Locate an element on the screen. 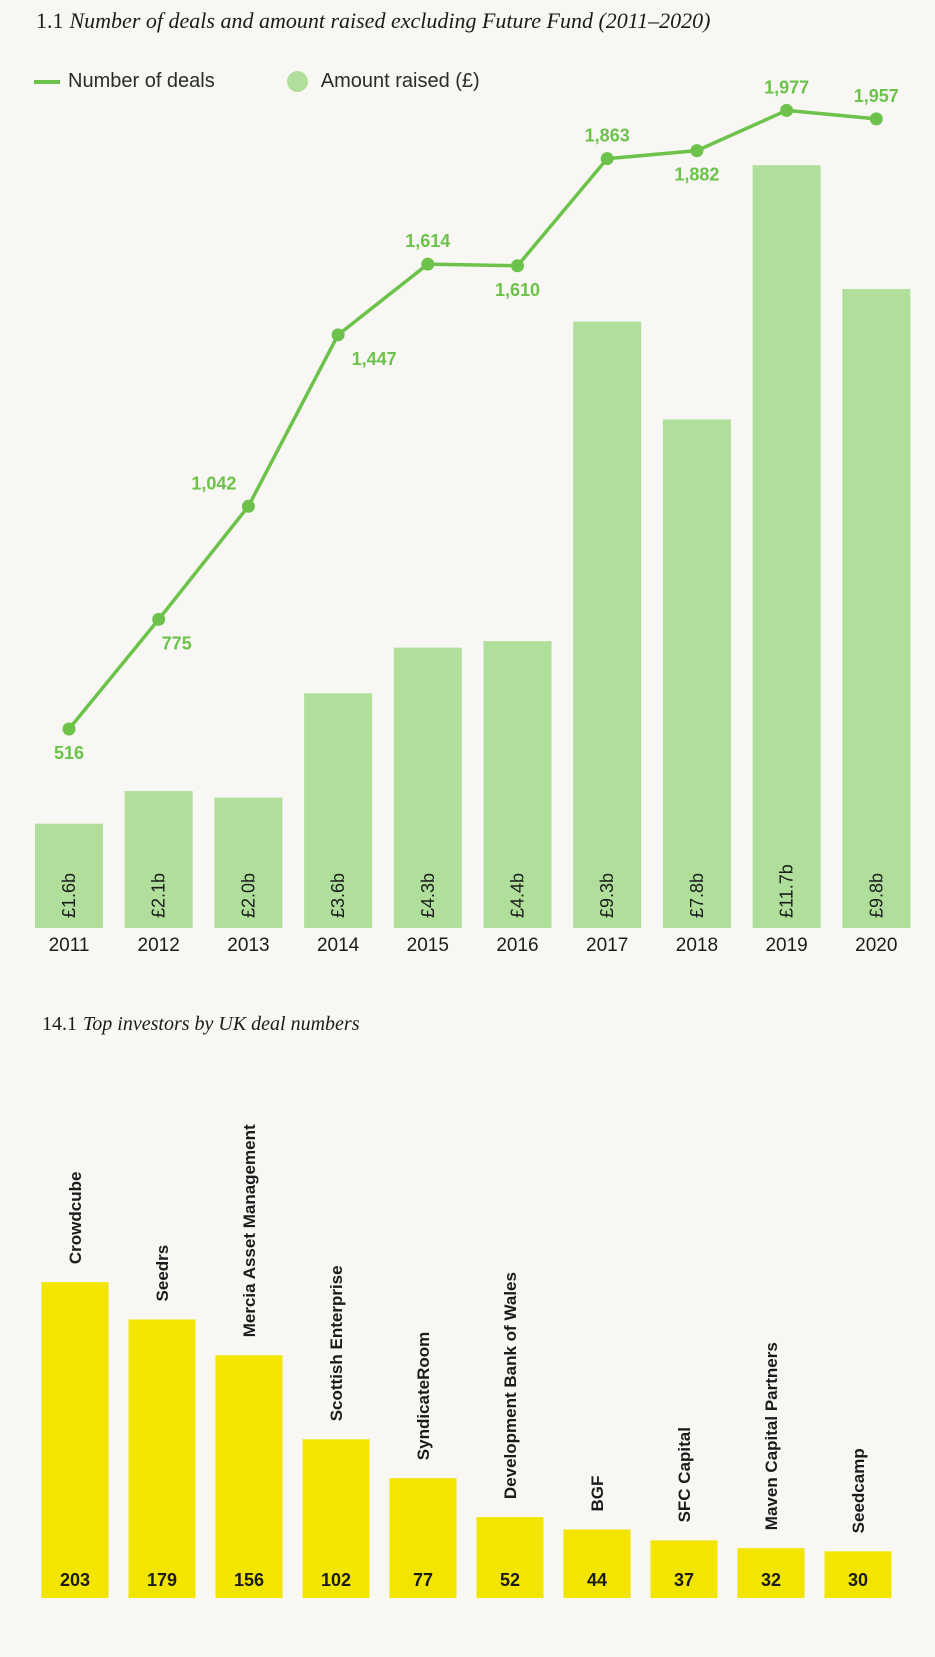 The height and width of the screenshot is (1657, 935). point-deals-2017 is located at coordinates (607, 159).